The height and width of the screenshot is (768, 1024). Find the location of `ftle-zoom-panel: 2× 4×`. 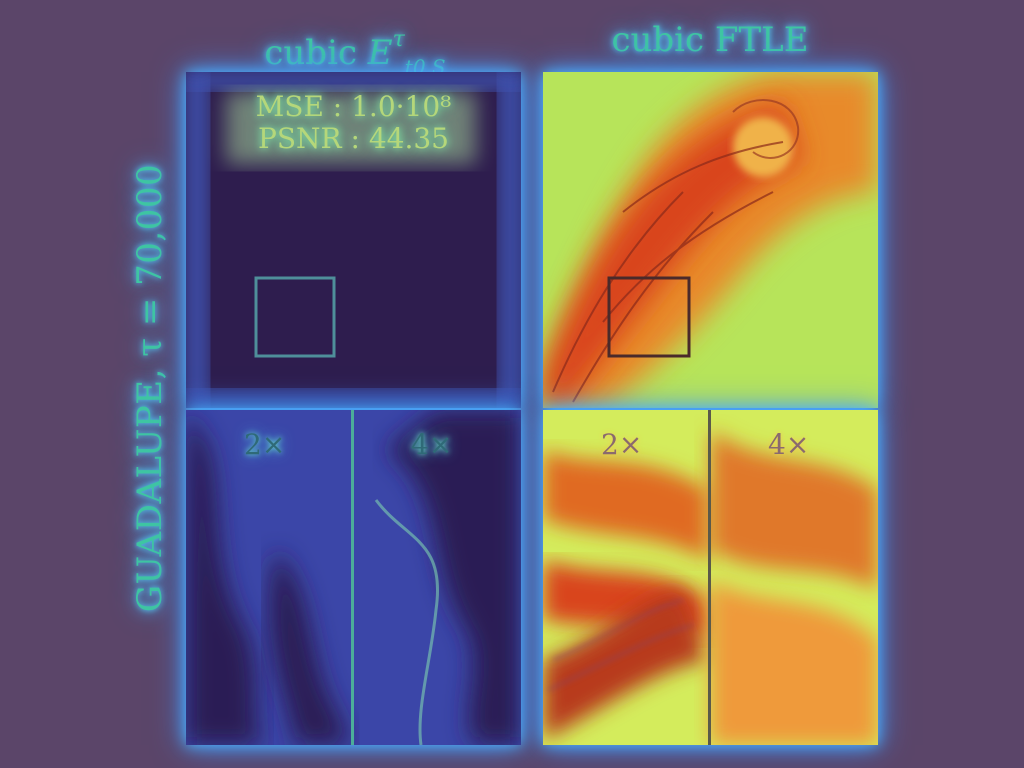

ftle-zoom-panel: 2× 4× is located at coordinates (710, 577).